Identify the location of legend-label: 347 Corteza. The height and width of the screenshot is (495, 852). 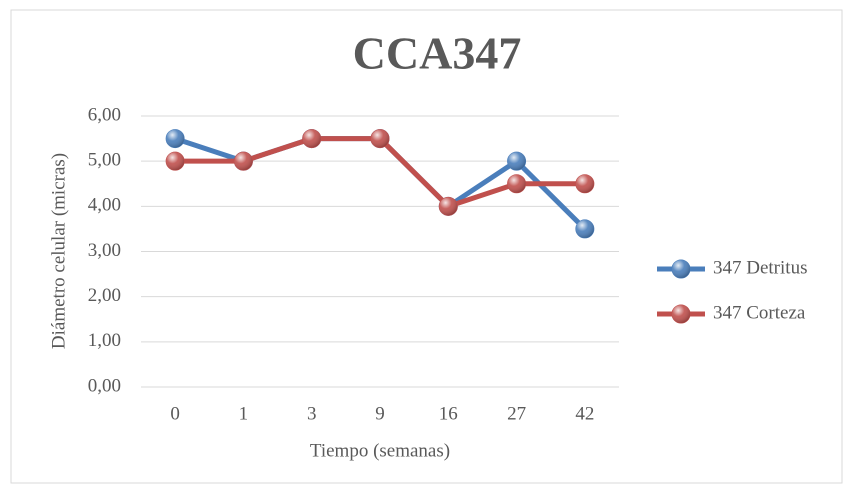
(759, 312).